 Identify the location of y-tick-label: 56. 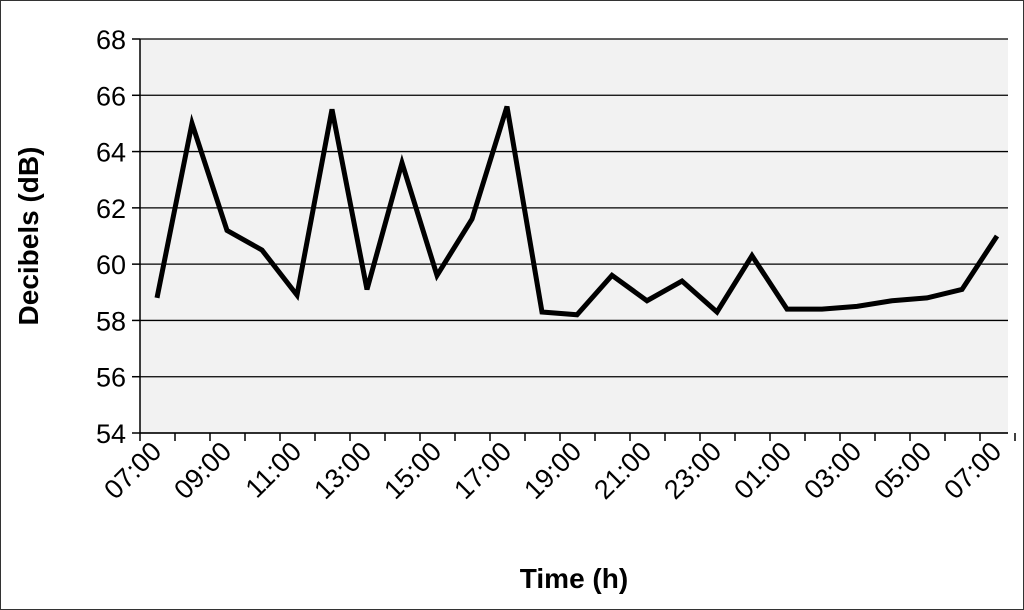
(111, 378).